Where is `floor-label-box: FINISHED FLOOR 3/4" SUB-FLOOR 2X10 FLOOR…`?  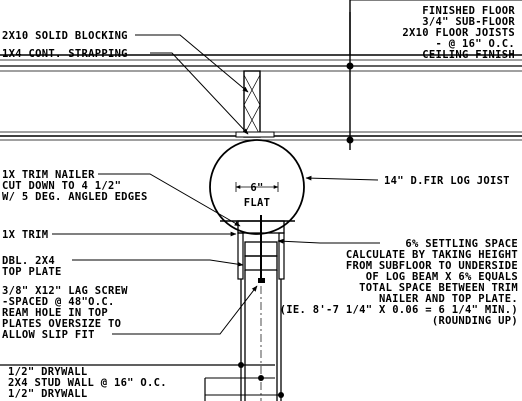
floor-label-box: FINISHED FLOOR 3/4" SUB-FLOOR 2X10 FLOOR… is located at coordinates (434, 75).